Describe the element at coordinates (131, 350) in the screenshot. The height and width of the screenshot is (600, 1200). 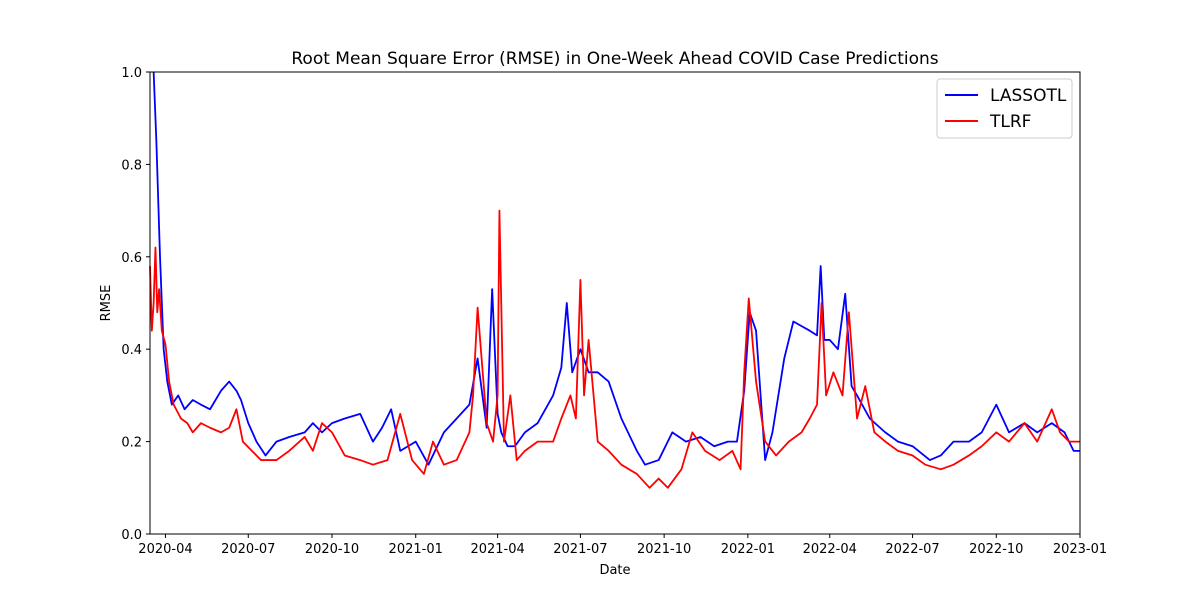
I see `y-tick-label: 0.4` at that location.